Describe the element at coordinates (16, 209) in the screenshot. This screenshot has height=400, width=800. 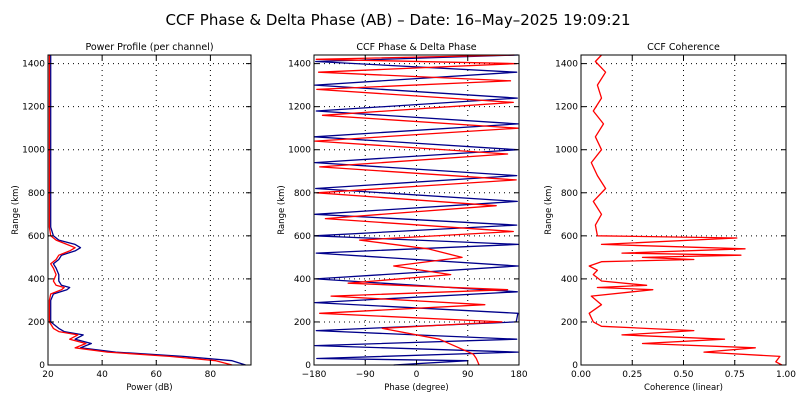
I see `power-profile-ylabel: Range (km)` at that location.